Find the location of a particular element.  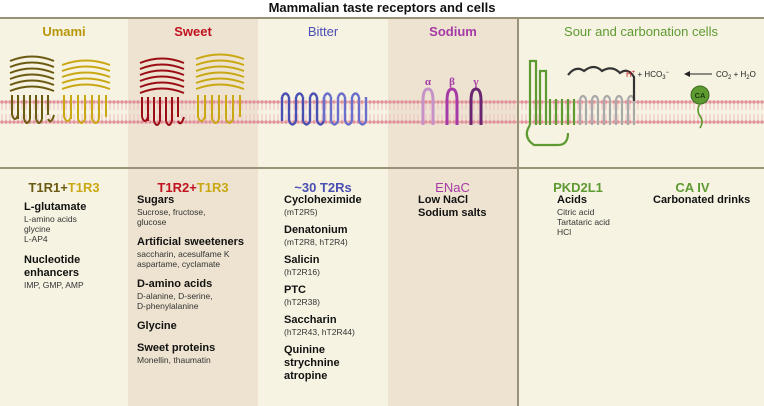

ligand-detail: L-amino acids is located at coordinates (50, 219).